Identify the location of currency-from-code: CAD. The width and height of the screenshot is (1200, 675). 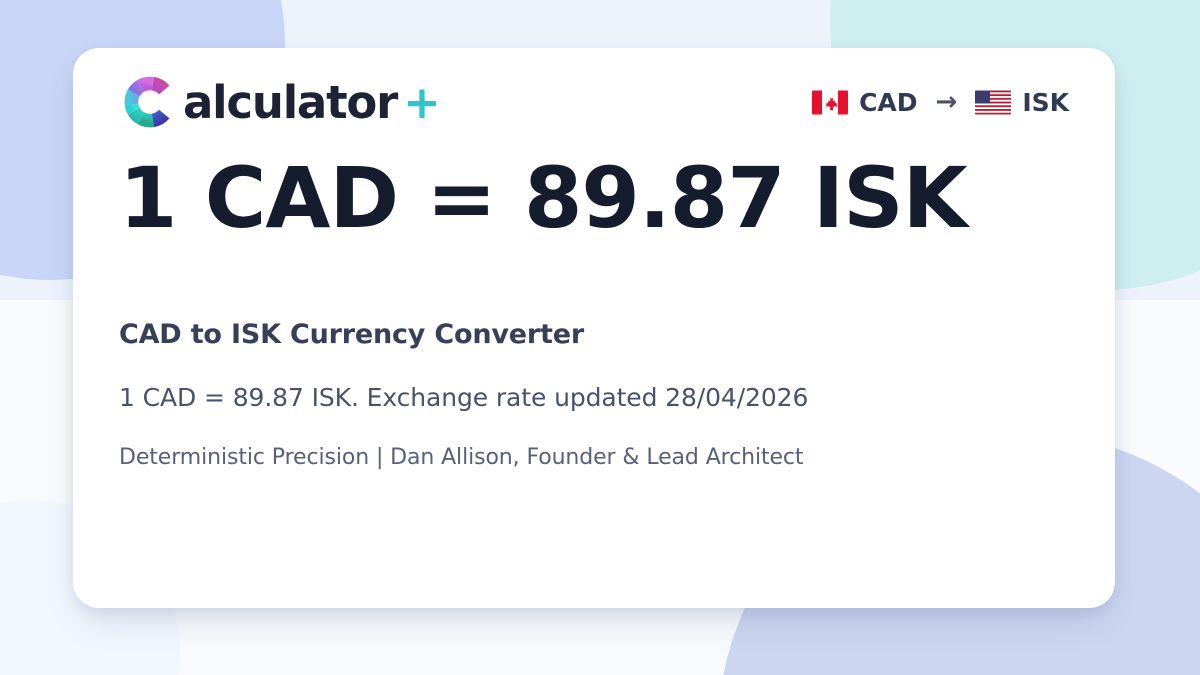
(888, 102).